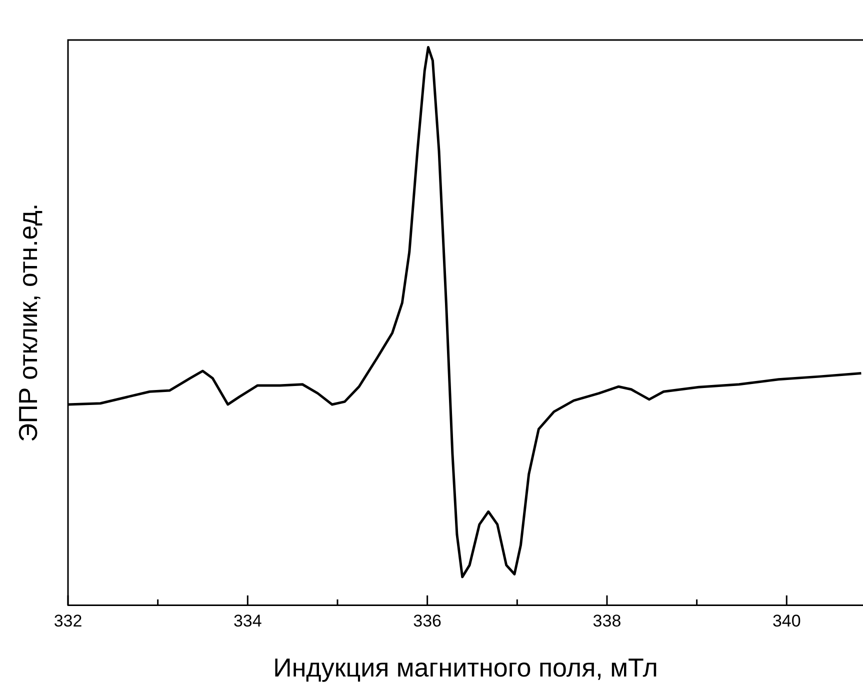 Image resolution: width=863 pixels, height=695 pixels. What do you see at coordinates (28, 322) in the screenshot?
I see `y-axis-title: ЭПР отклик, отн.ед.` at bounding box center [28, 322].